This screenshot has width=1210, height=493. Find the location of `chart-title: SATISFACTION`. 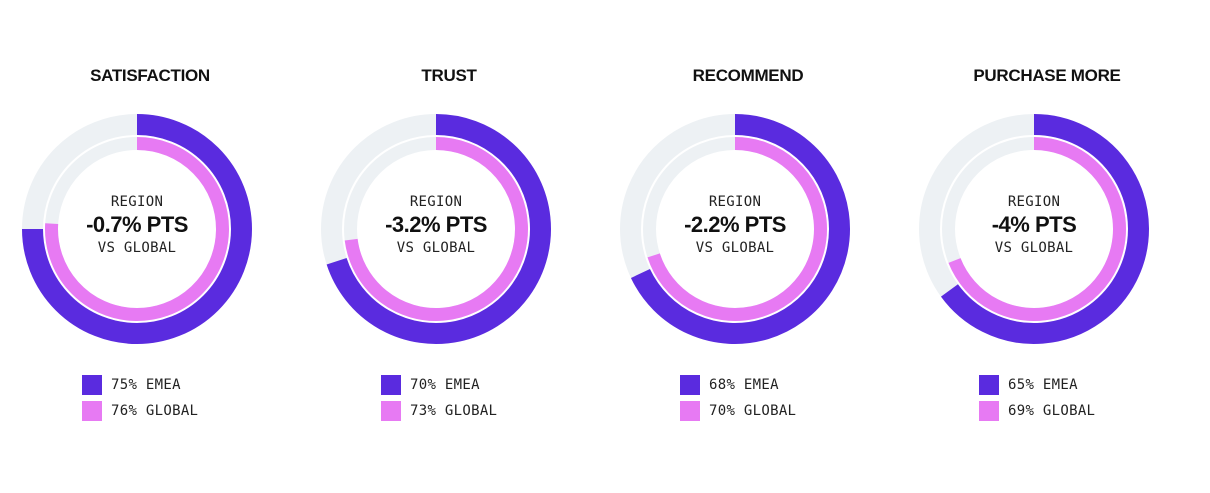

chart-title: SATISFACTION is located at coordinates (150, 75).